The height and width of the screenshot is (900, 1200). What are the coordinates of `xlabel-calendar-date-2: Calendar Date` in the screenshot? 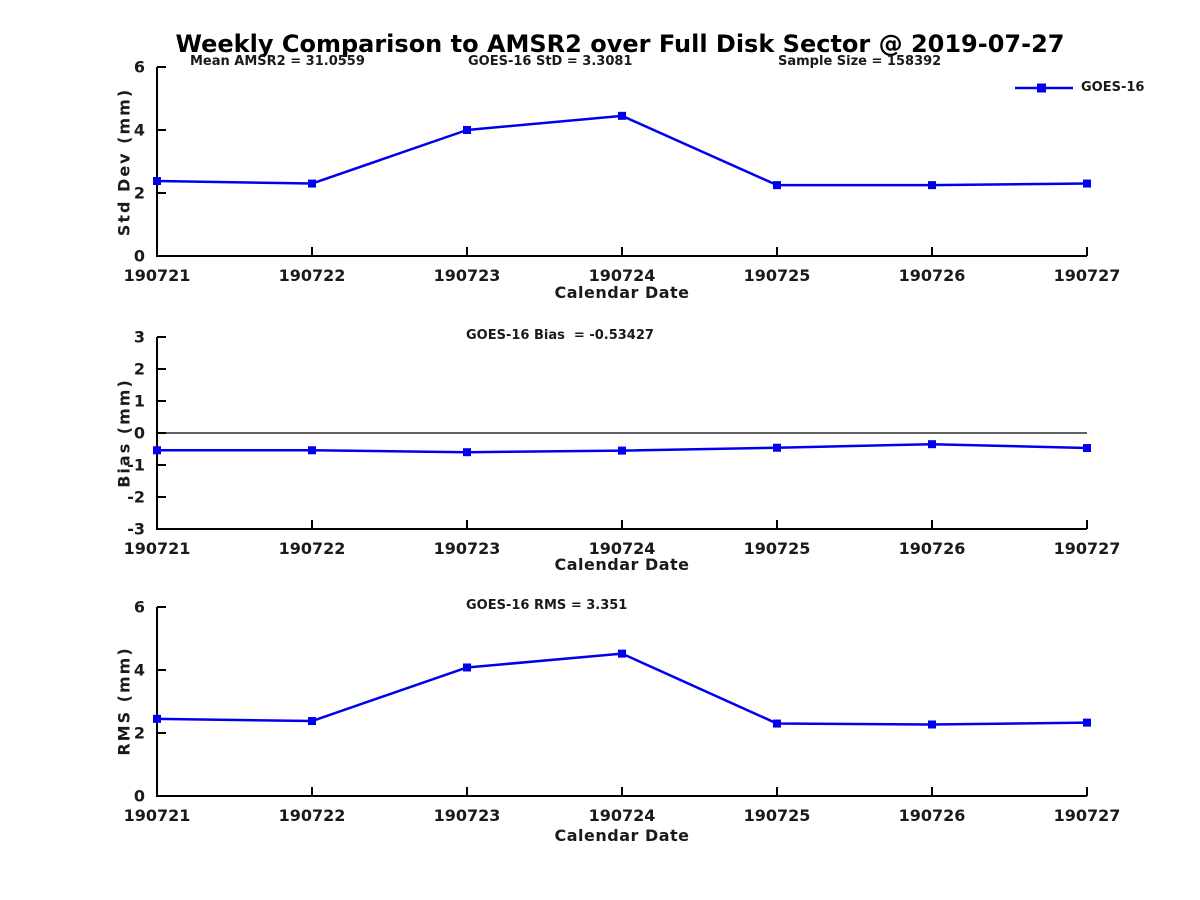 It's located at (622, 564).